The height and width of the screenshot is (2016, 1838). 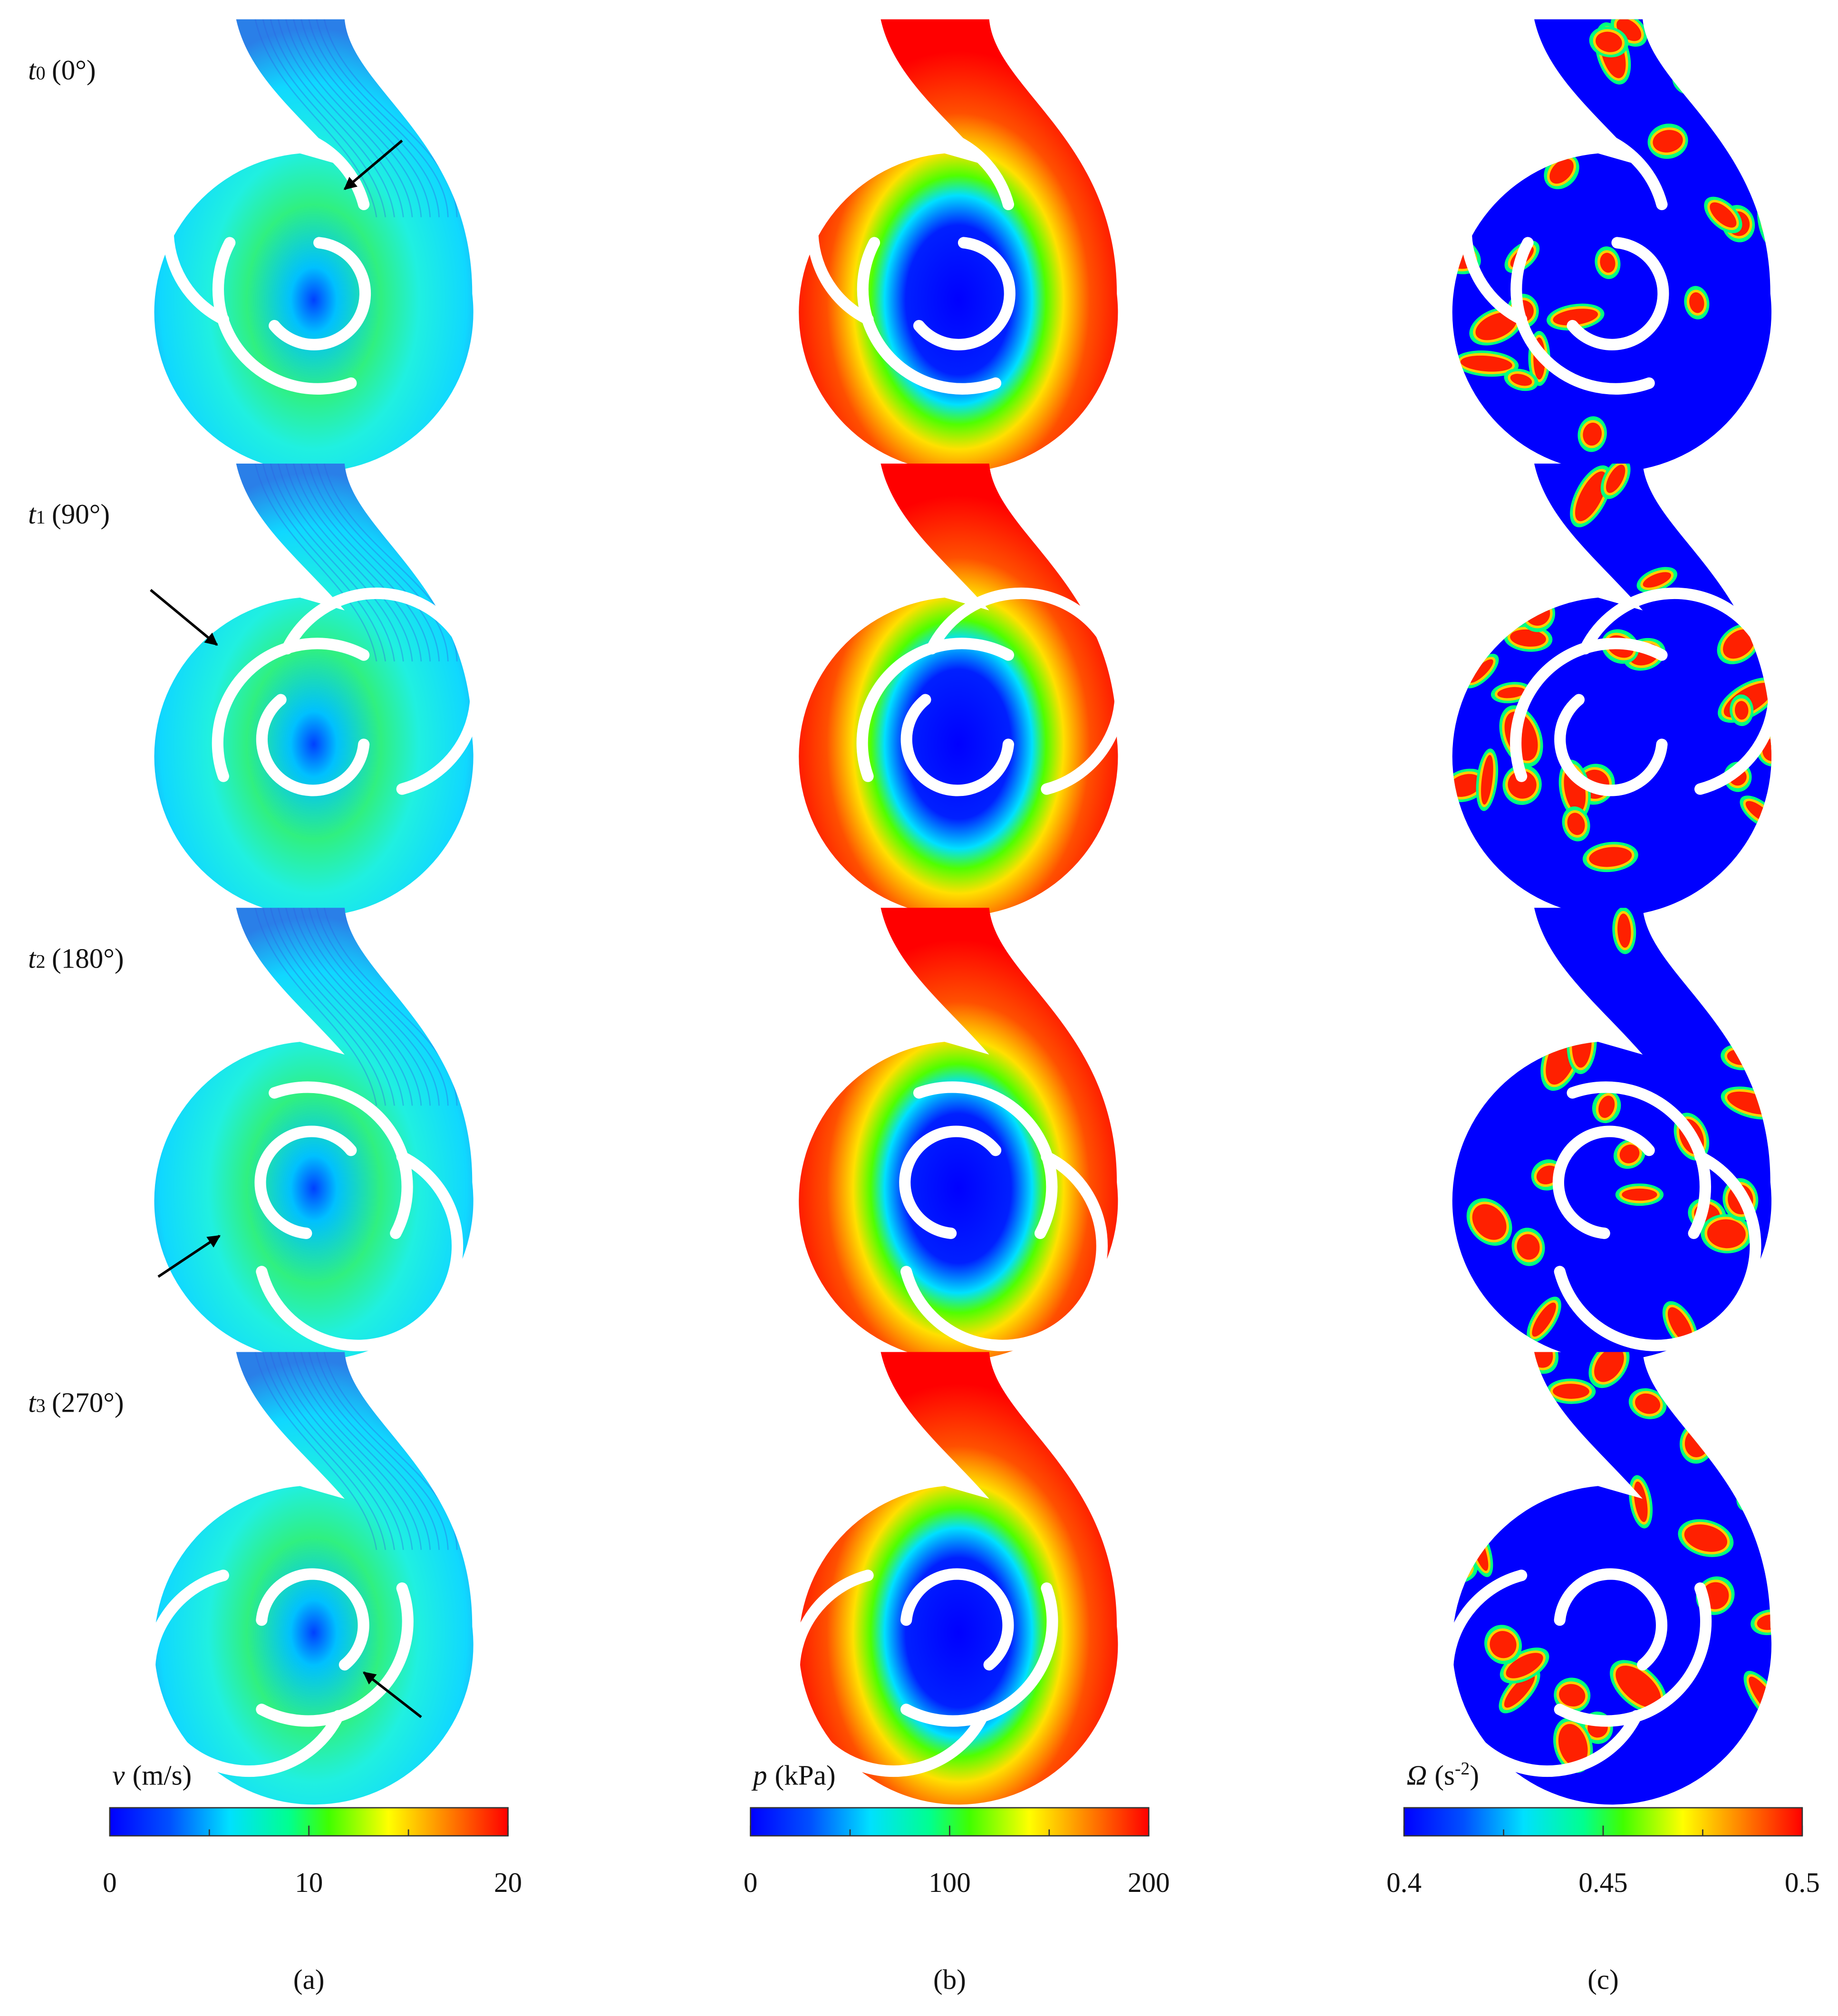 I want to click on streamlines, so click(x=356, y=562).